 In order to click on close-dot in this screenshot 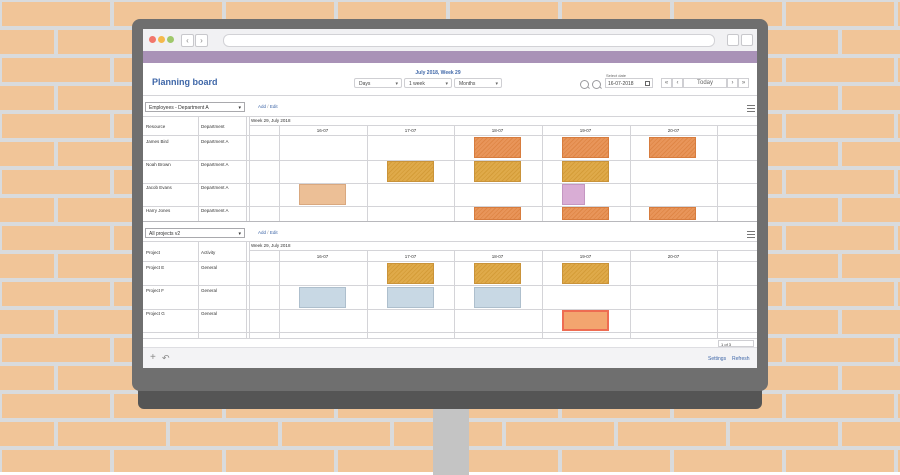, I will do `click(152, 39)`.